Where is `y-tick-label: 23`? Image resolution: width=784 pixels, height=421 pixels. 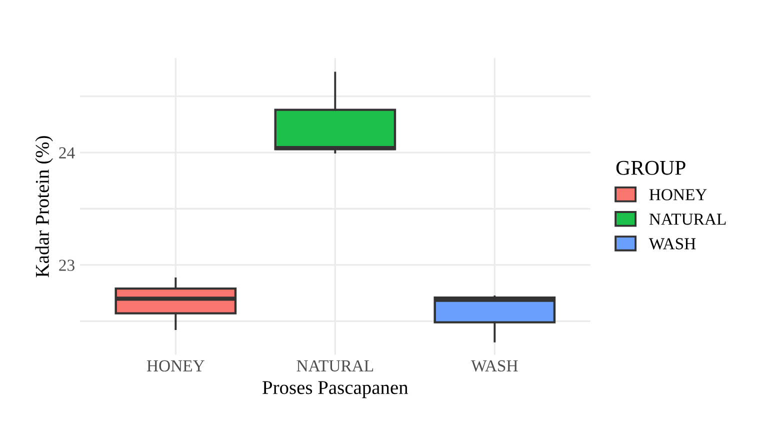 y-tick-label: 23 is located at coordinates (66, 265).